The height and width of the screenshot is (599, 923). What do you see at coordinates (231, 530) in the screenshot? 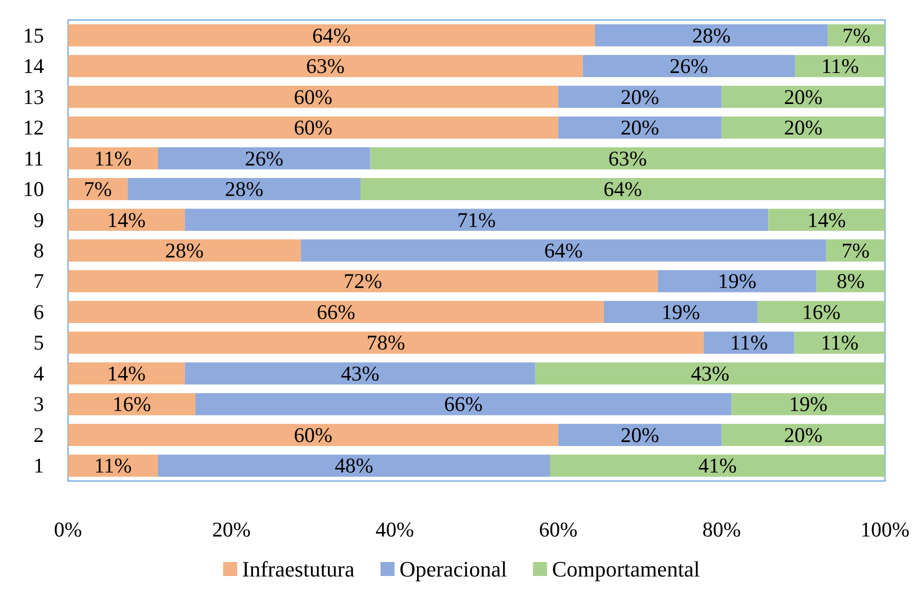
I see `x-tick-label: 20%` at bounding box center [231, 530].